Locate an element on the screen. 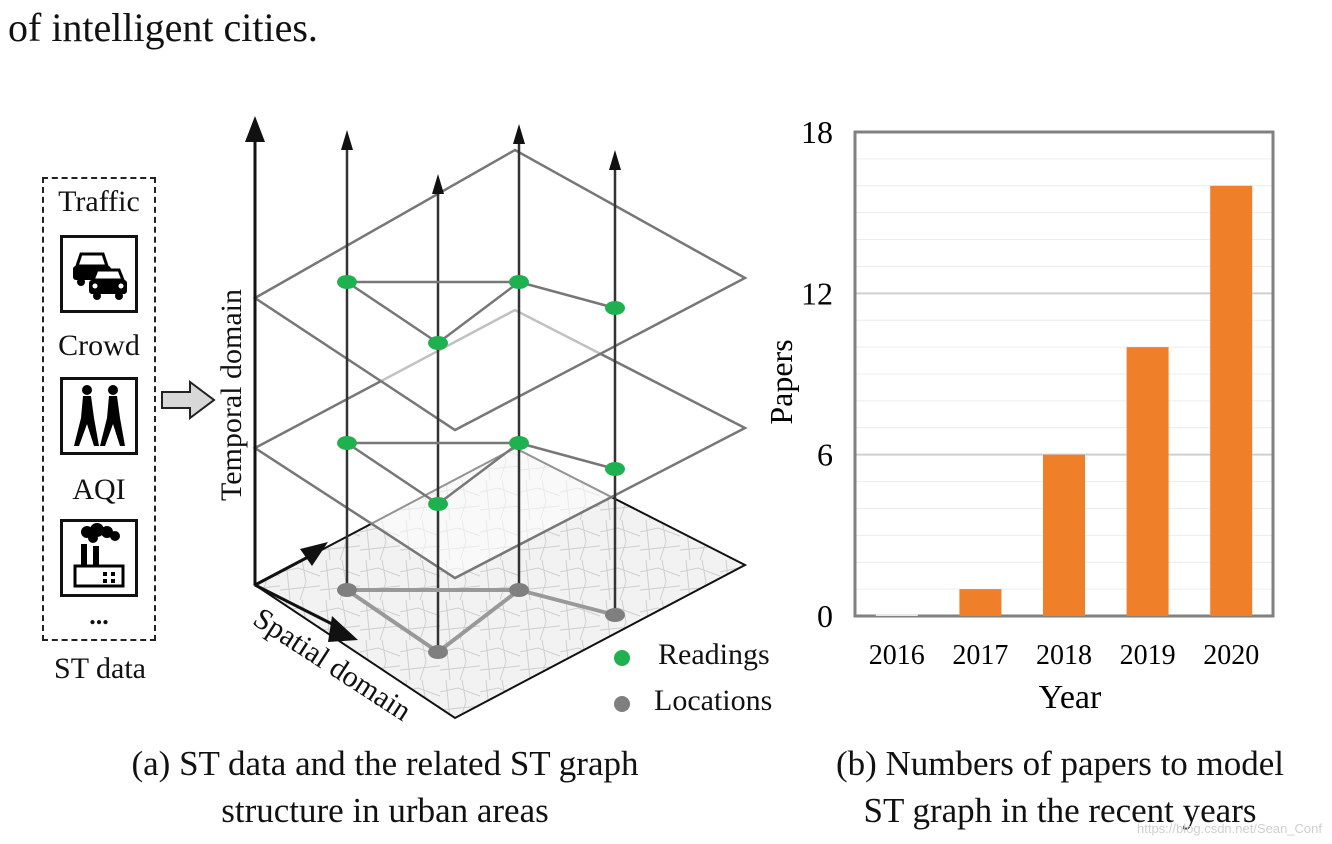  spatial-axis-arrowhead-up is located at coordinates (314, 554).